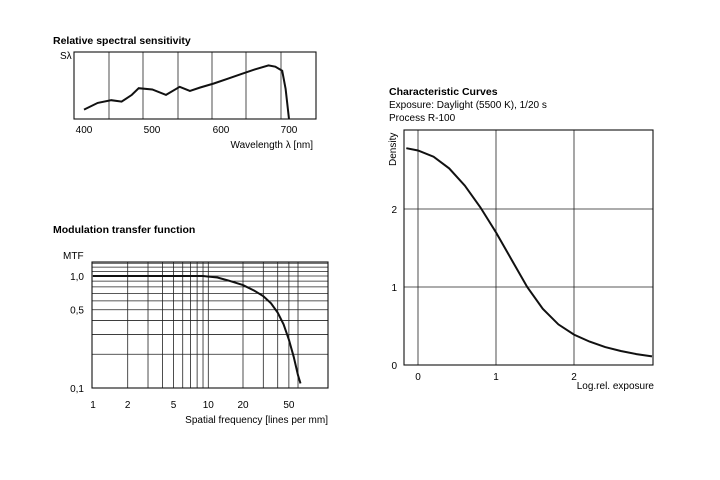 The height and width of the screenshot is (480, 720). What do you see at coordinates (394, 288) in the screenshot?
I see `char-y-tick-1: 1` at bounding box center [394, 288].